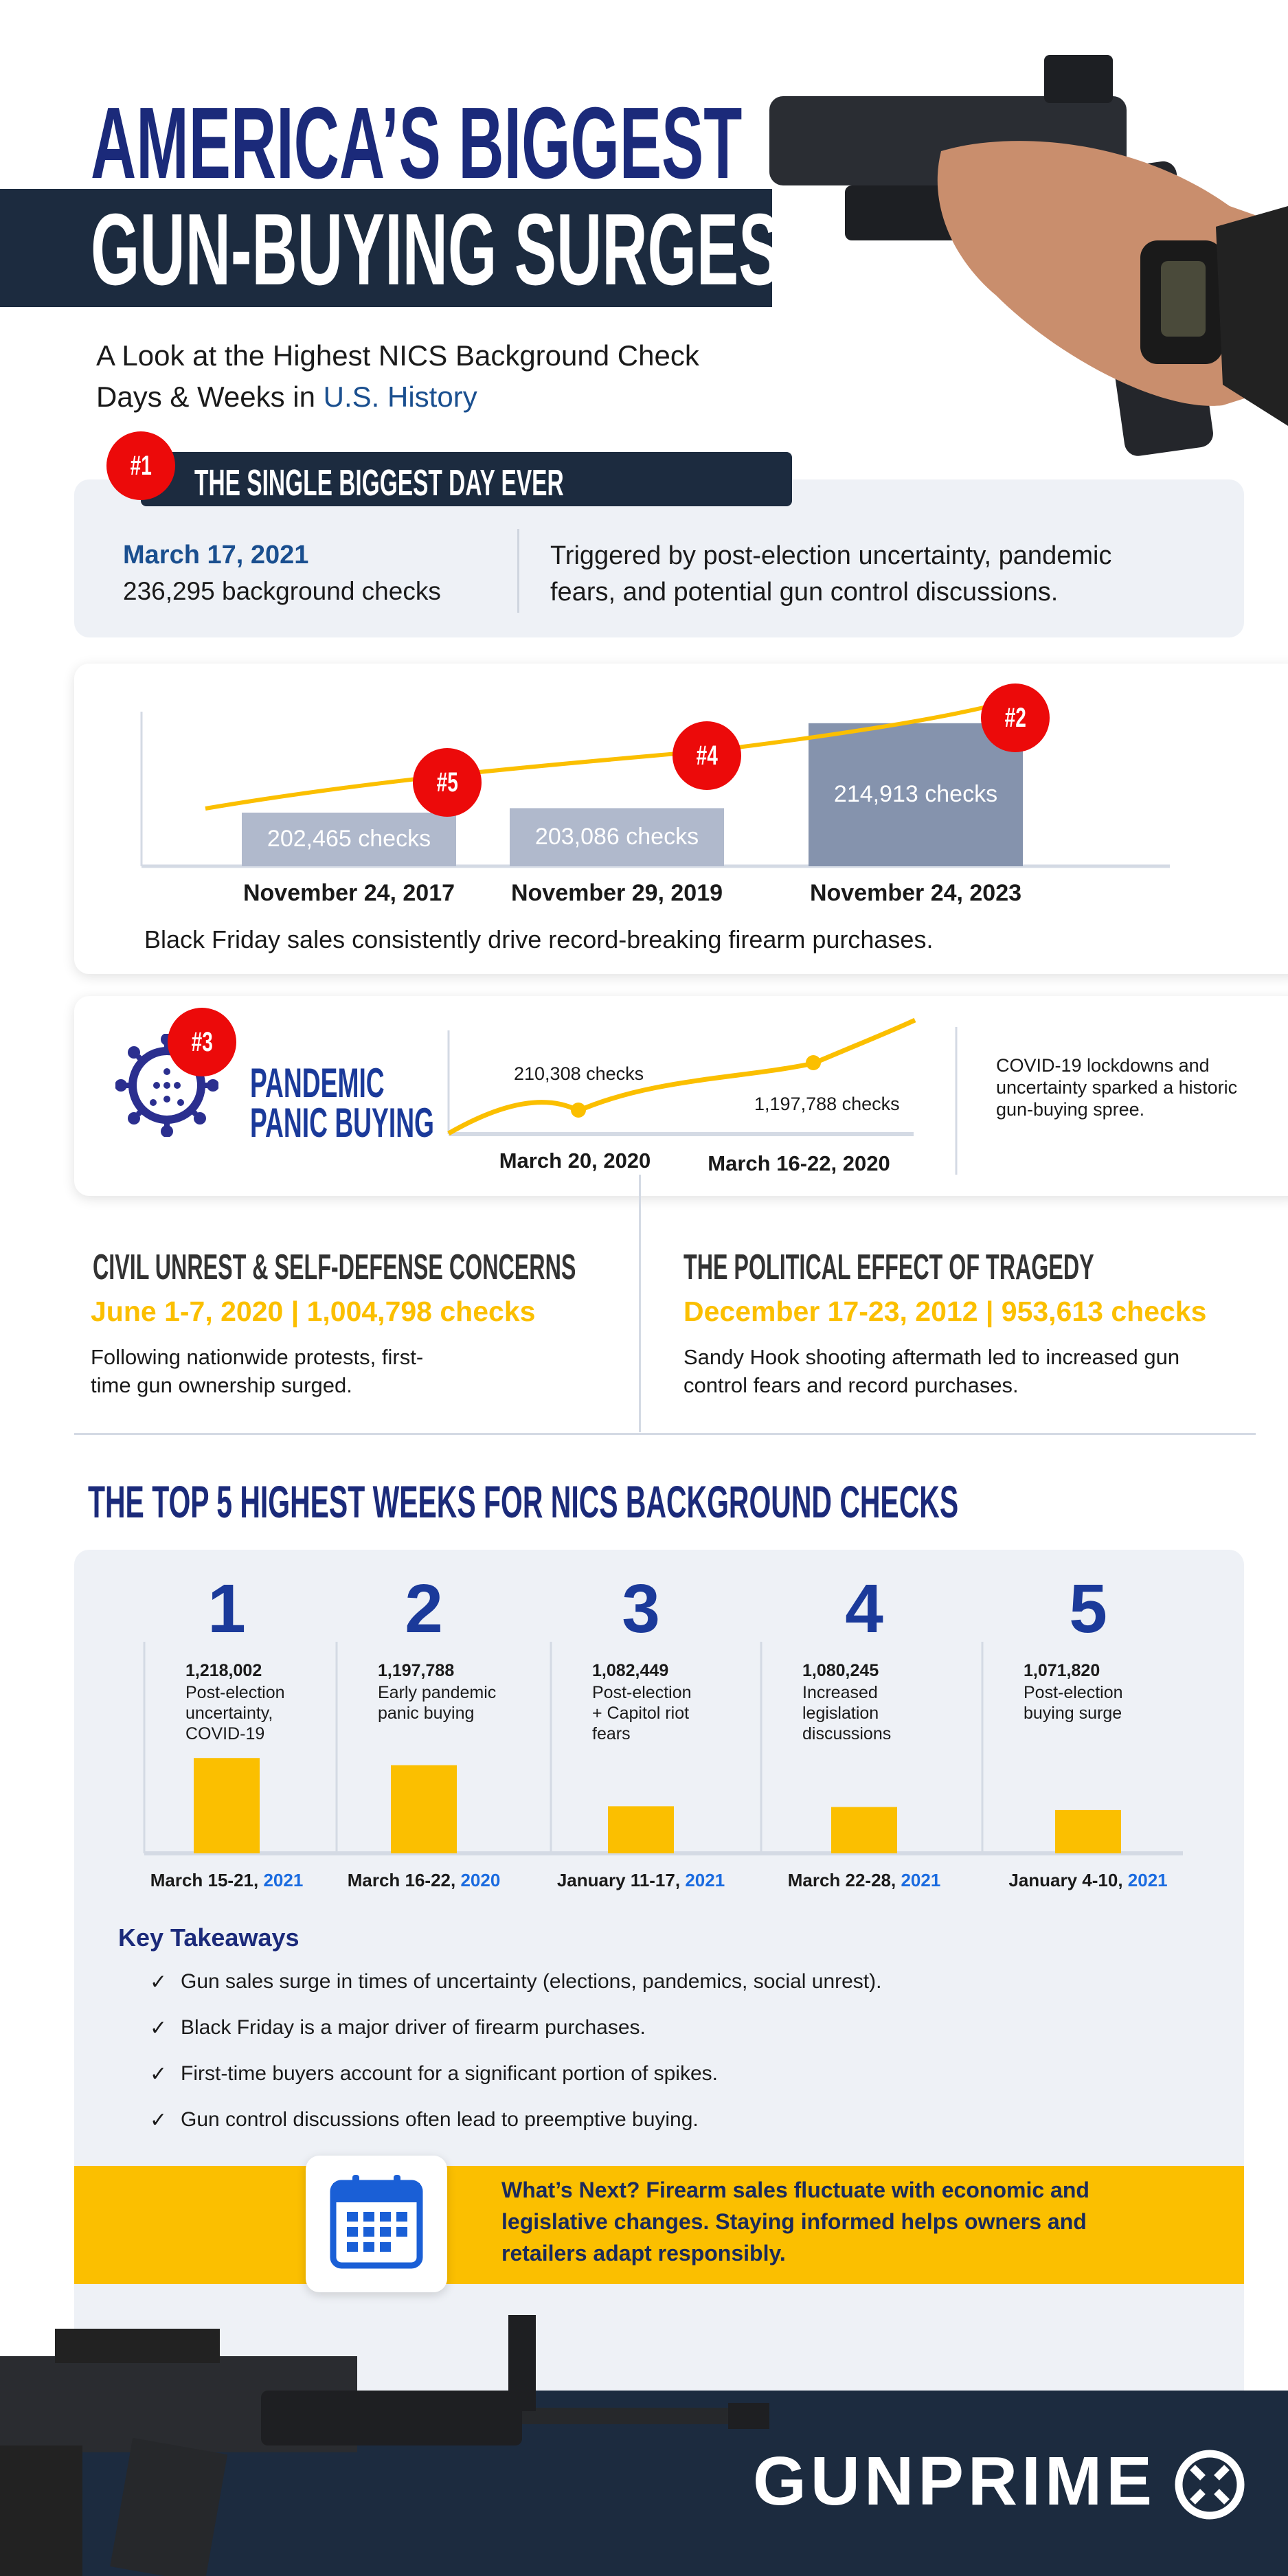 The image size is (1288, 2576). I want to click on x-tick-label: January 4-10, 2021, so click(1087, 1880).